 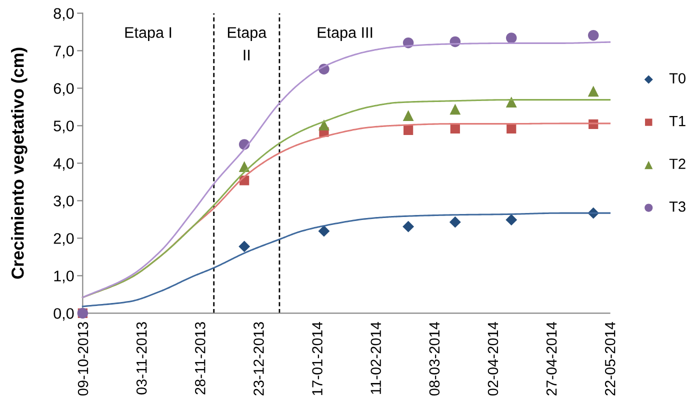 I want to click on y-tick-label: 6,0, so click(x=64, y=89).